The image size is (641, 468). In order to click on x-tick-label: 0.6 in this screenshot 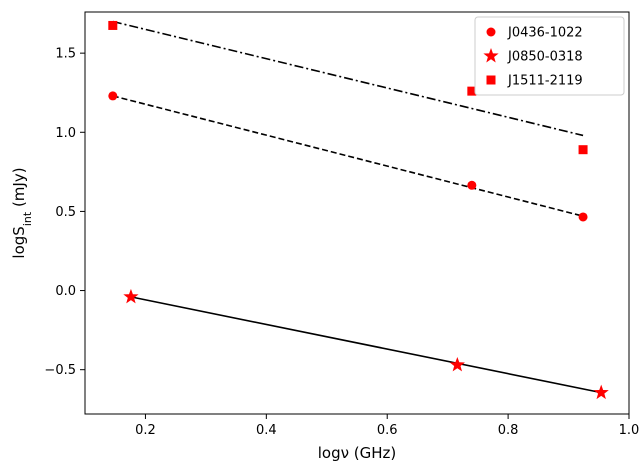, I will do `click(387, 430)`.